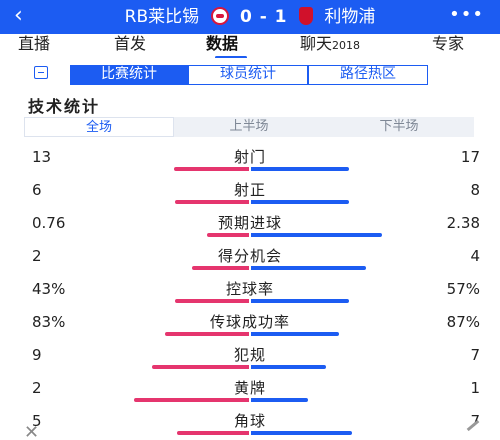 The width and height of the screenshot is (500, 440). I want to click on stat-row: 43% 控球率 57%, so click(250, 296).